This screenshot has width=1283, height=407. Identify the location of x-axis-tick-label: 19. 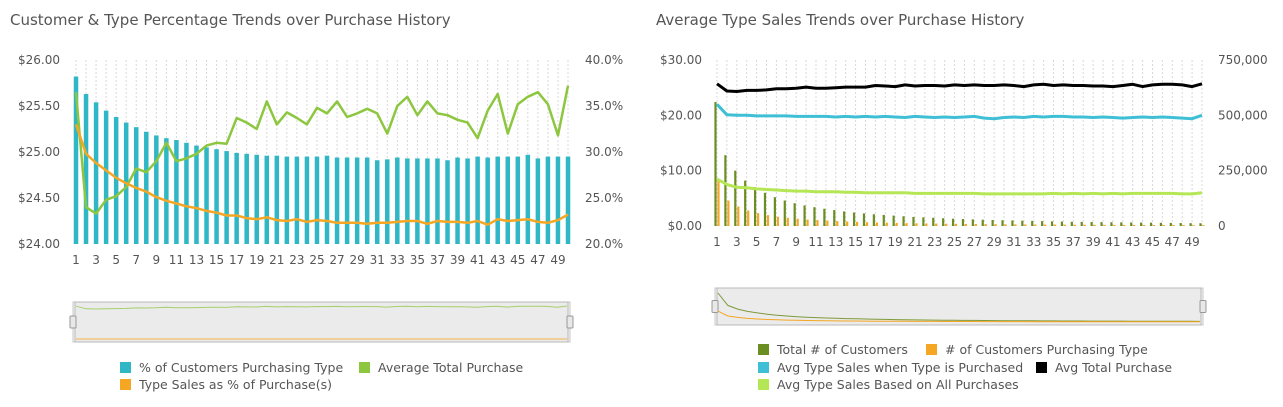
(256, 260).